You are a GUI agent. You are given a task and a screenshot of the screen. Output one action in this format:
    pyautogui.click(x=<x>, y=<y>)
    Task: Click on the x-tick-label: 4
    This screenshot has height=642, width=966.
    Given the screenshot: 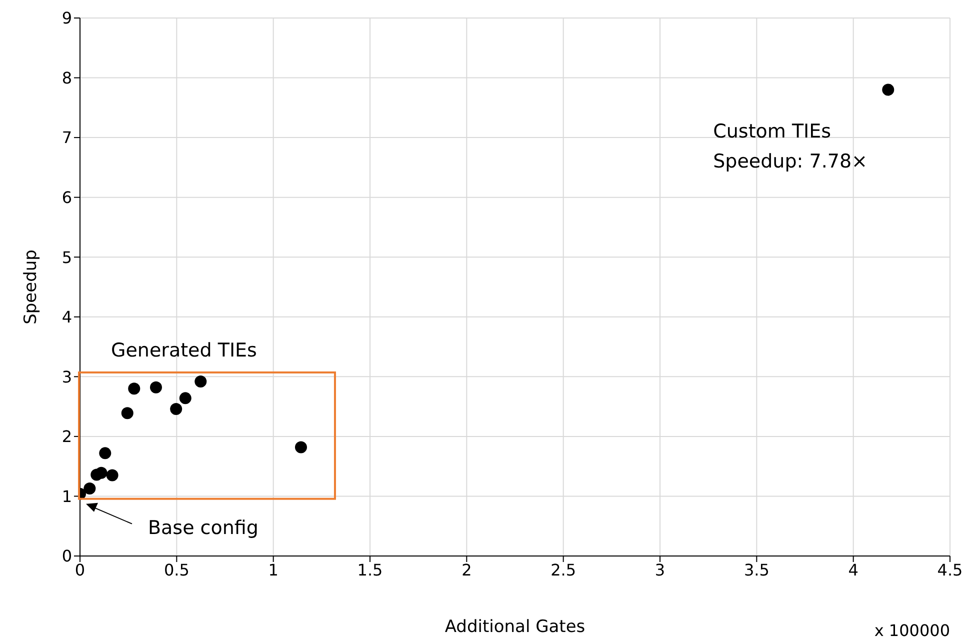 What is the action you would take?
    pyautogui.click(x=853, y=570)
    